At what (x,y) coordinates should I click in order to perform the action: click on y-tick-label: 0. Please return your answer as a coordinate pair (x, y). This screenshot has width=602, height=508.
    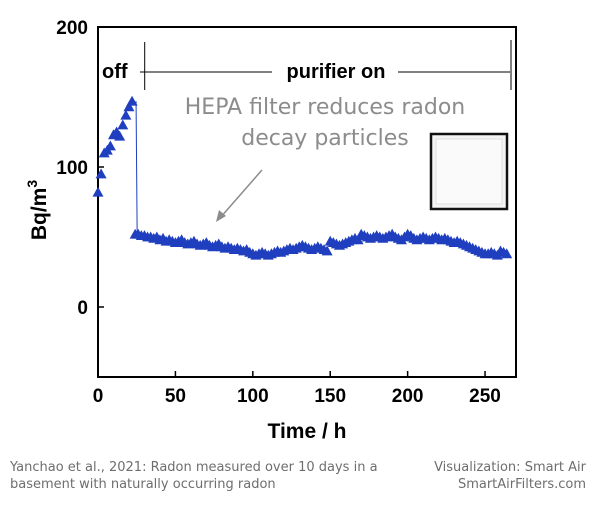
    Looking at the image, I should click on (82, 308).